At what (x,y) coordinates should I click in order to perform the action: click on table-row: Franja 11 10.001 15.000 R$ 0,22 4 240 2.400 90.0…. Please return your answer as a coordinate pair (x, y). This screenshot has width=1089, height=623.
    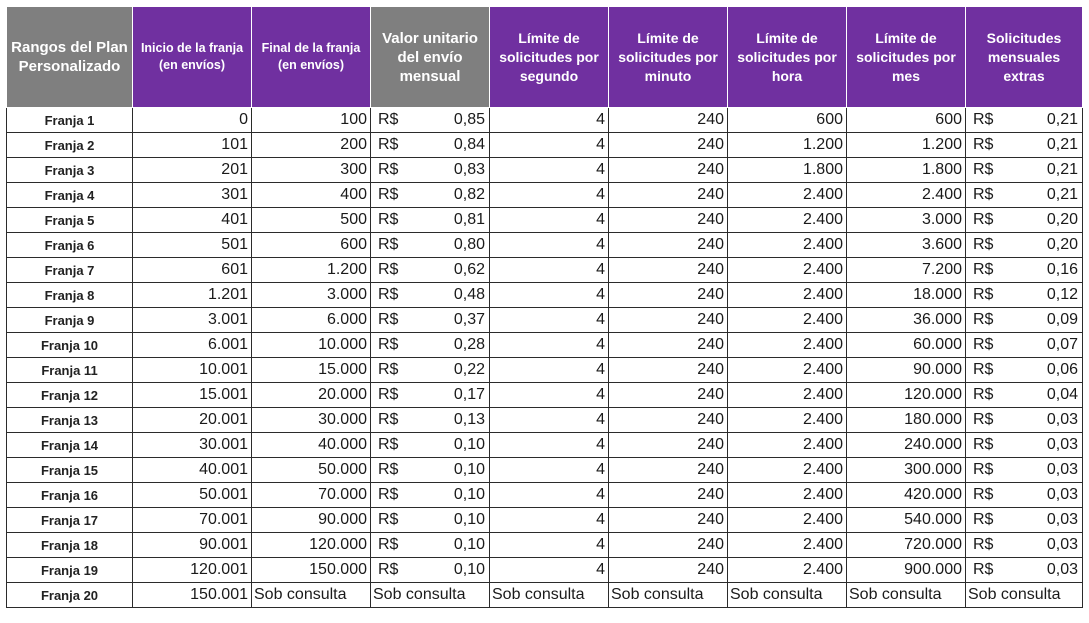
    Looking at the image, I should click on (544, 370).